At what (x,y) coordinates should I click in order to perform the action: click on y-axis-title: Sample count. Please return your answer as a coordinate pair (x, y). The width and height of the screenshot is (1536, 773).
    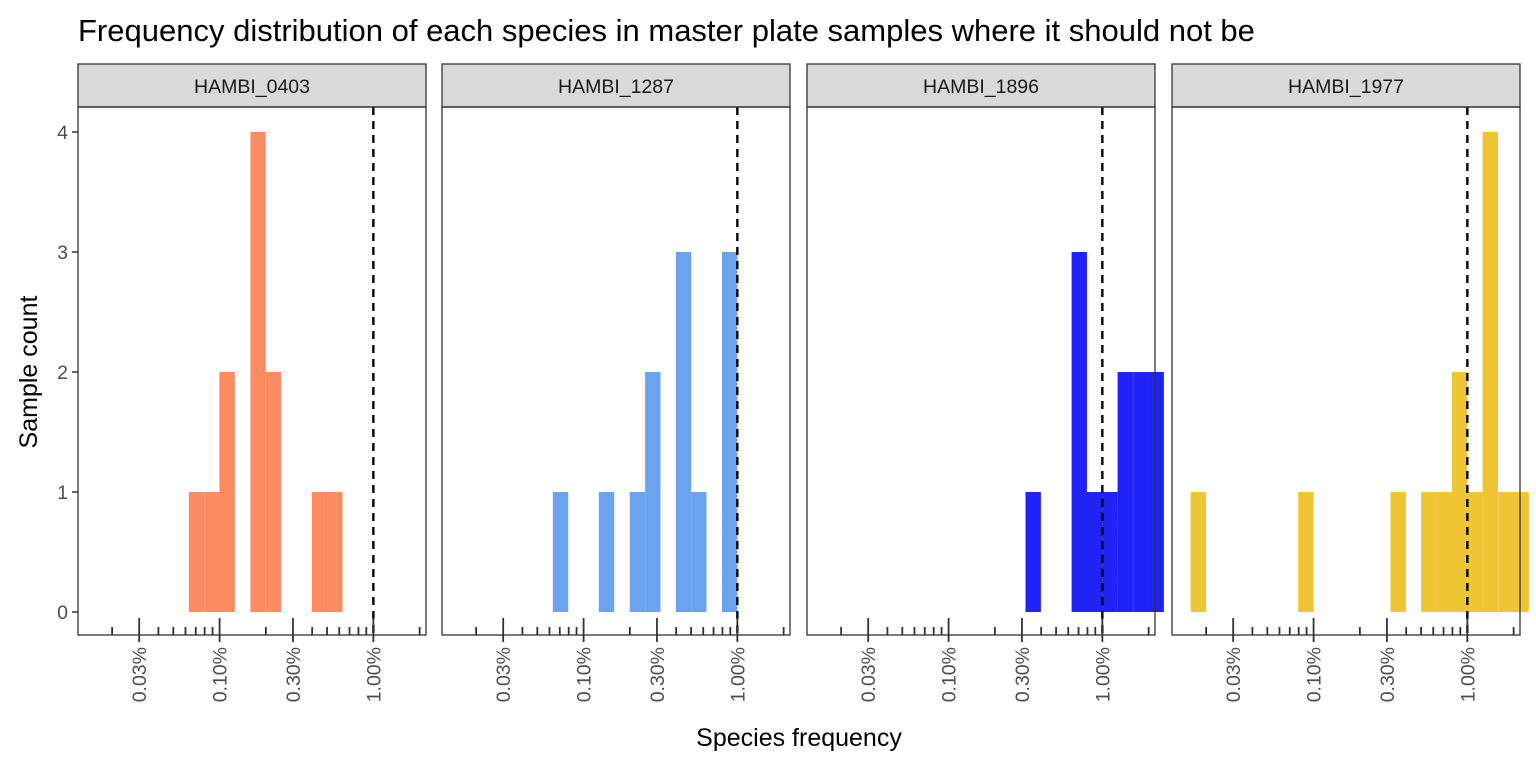
    Looking at the image, I should click on (29, 372).